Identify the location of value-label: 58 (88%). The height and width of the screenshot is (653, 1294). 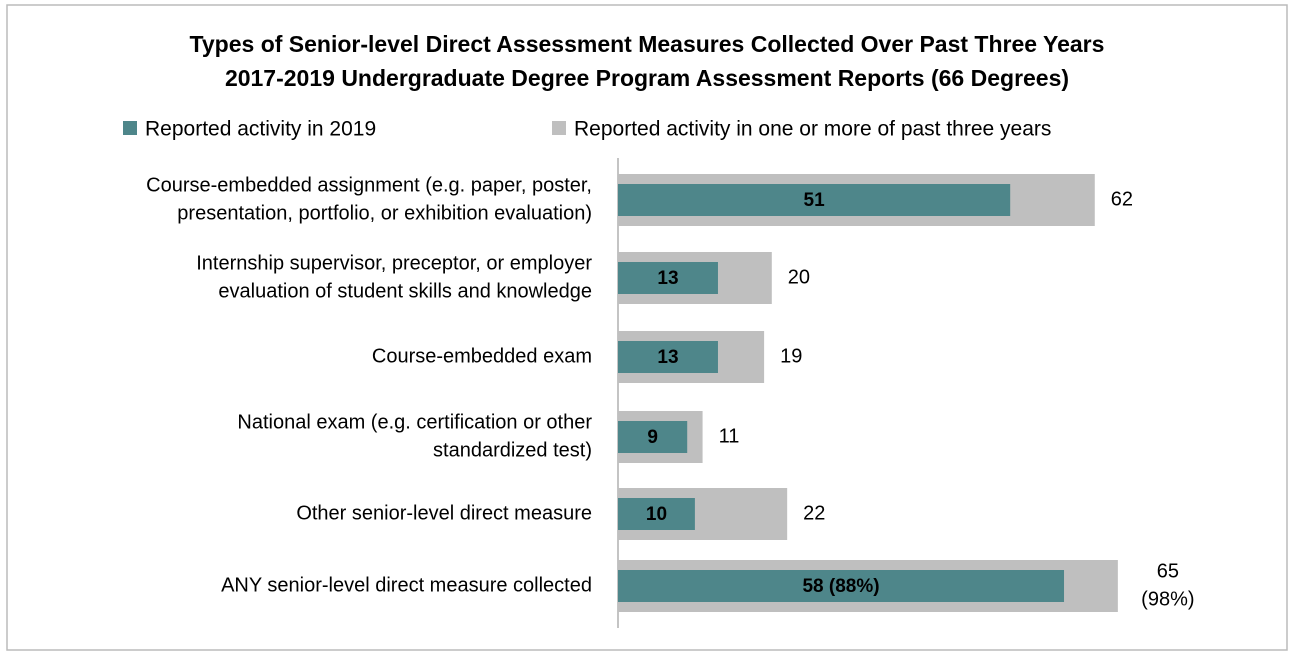
(840, 586).